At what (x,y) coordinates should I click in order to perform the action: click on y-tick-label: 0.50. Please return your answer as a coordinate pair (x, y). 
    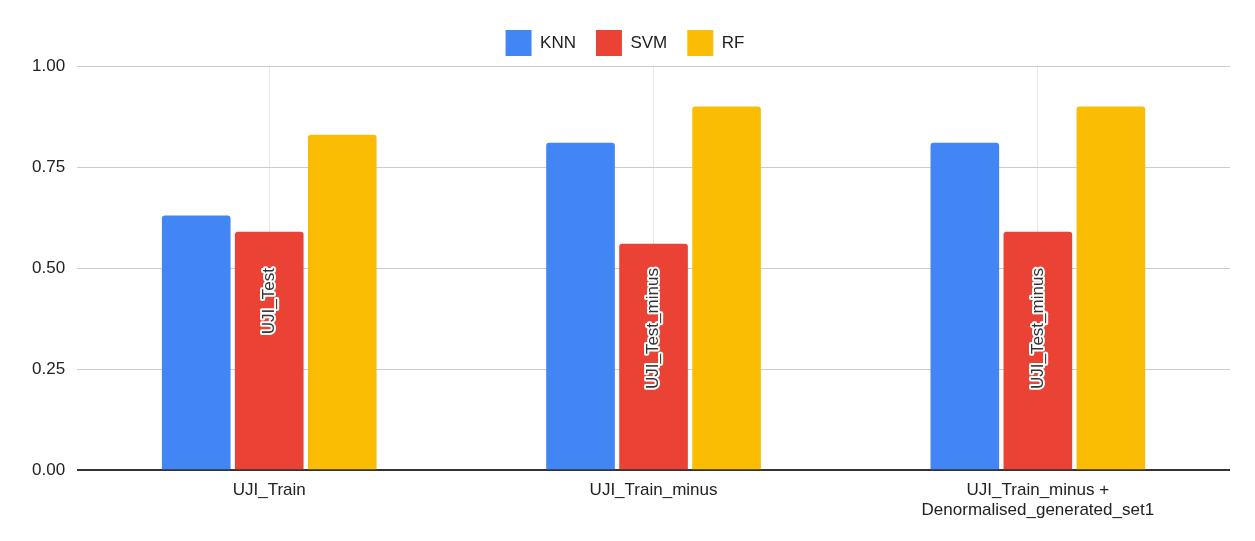
    Looking at the image, I should click on (48, 267).